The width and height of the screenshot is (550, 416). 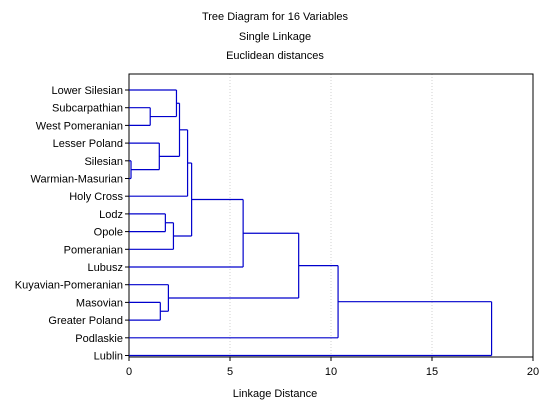 I want to click on leaf-label: Holy Cross, so click(x=96, y=197).